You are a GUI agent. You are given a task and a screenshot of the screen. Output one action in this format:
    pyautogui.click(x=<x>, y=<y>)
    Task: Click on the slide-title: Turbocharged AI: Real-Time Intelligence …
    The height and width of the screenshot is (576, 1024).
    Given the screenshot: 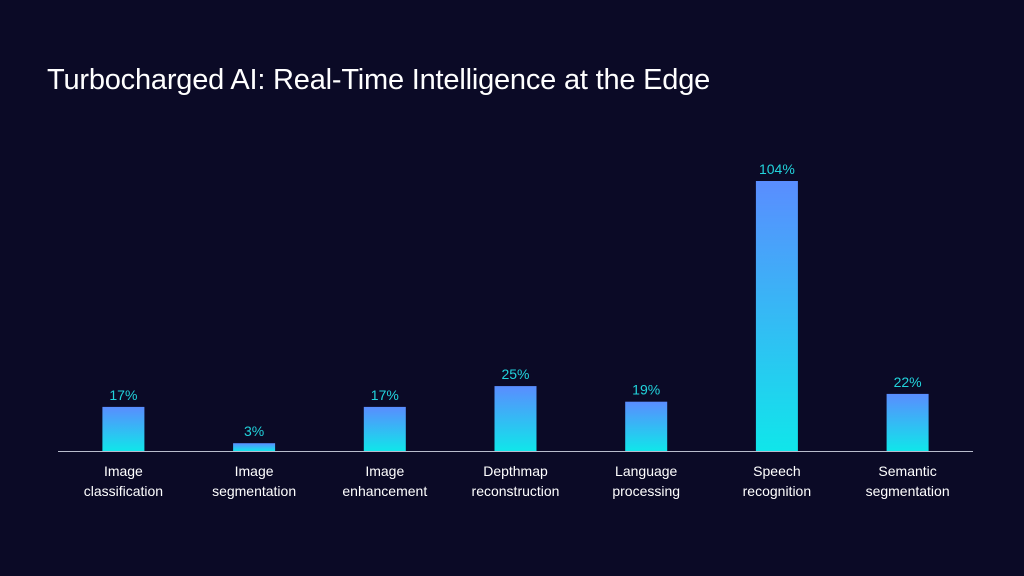 What is the action you would take?
    pyautogui.click(x=379, y=80)
    